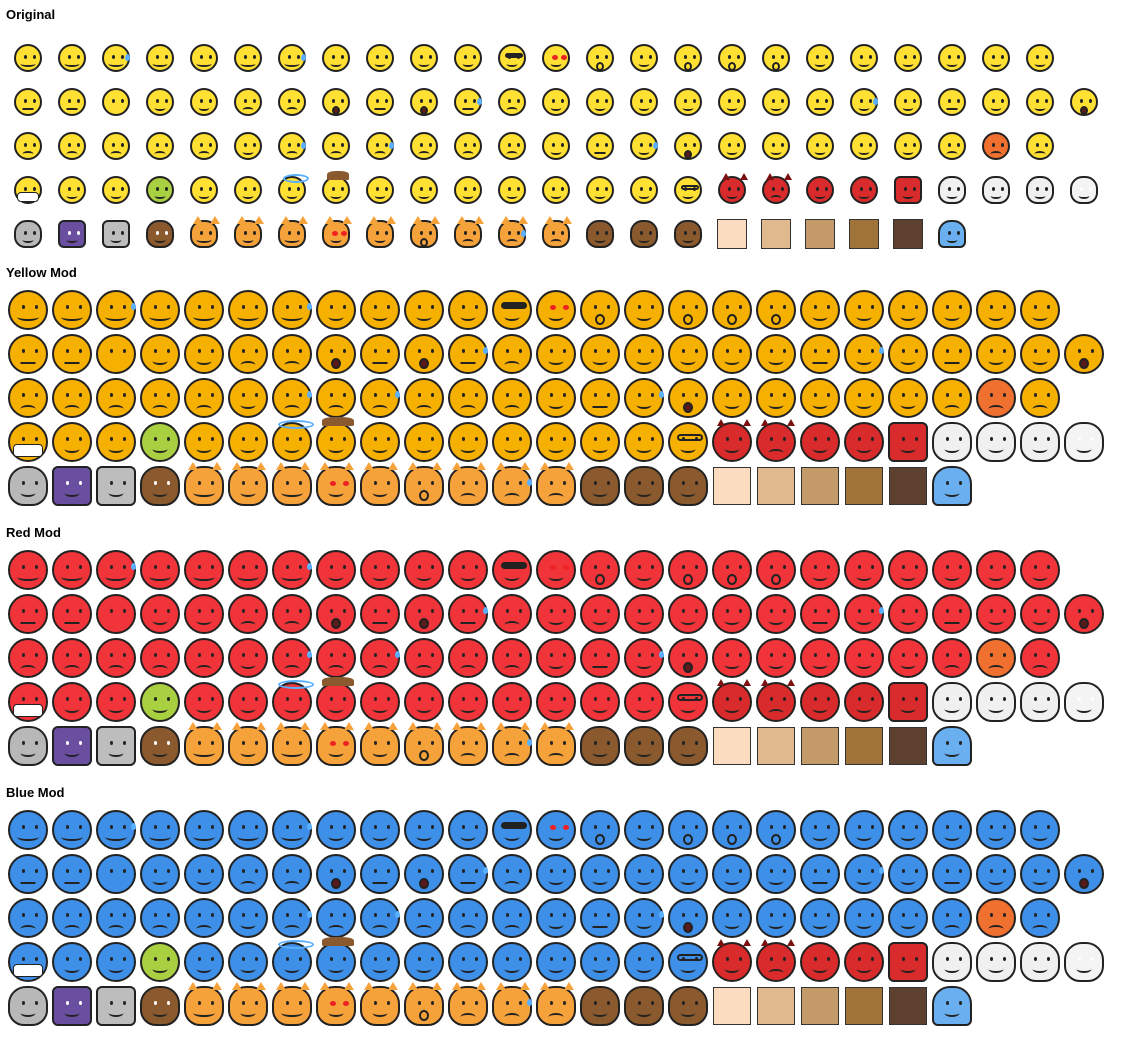 The height and width of the screenshot is (1050, 1127). I want to click on neutral-face-icon, so click(28, 874).